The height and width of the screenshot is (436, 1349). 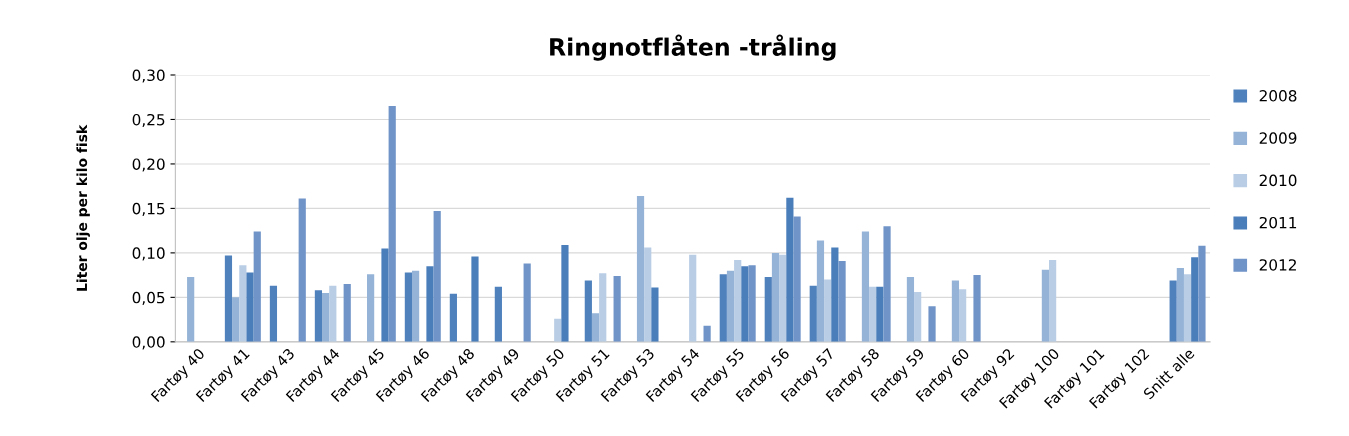 What do you see at coordinates (148, 120) in the screenshot?
I see `y-tick-label: 0,25` at bounding box center [148, 120].